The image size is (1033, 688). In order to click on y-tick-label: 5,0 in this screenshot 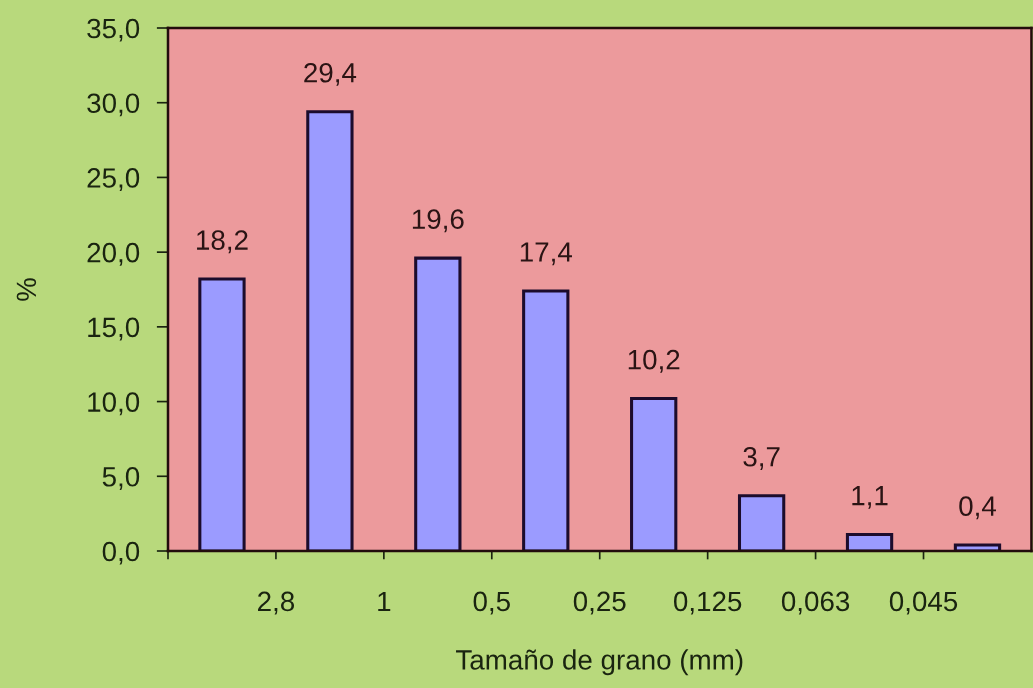, I will do `click(121, 478)`.